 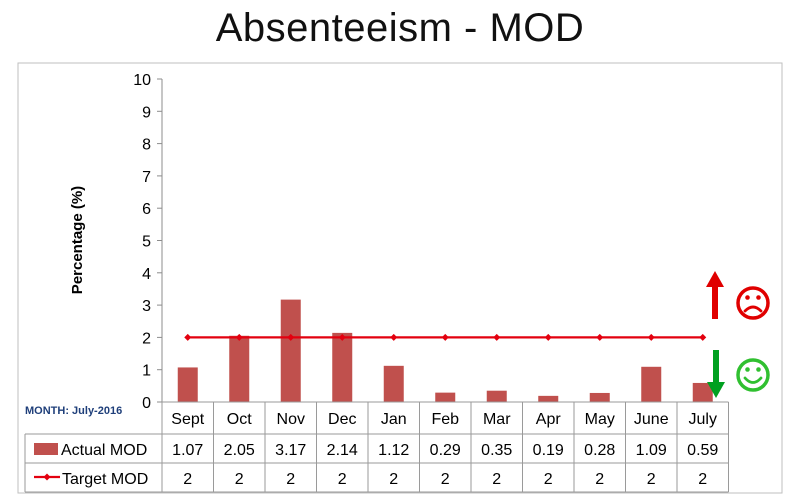 What do you see at coordinates (146, 403) in the screenshot?
I see `y-tick-label: 0` at bounding box center [146, 403].